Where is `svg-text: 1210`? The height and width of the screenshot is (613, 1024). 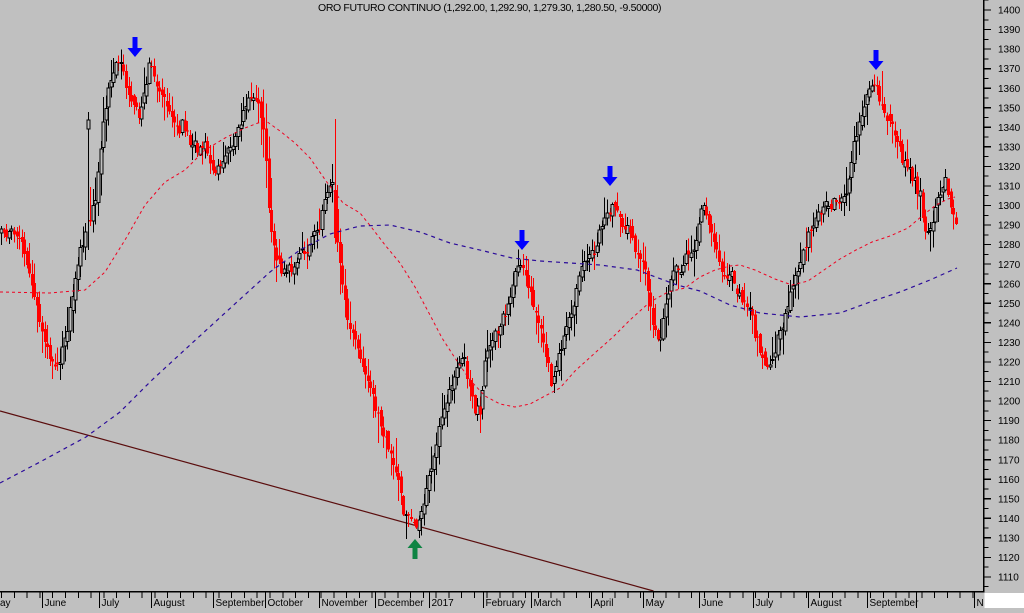
svg-text: 1210 is located at coordinates (1009, 382).